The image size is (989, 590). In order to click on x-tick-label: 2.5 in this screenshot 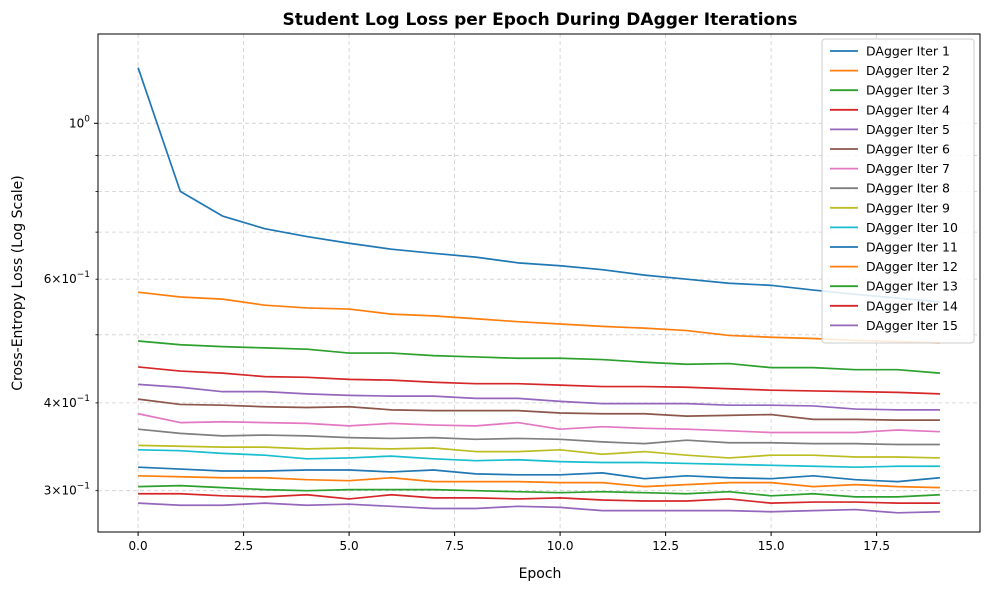, I will do `click(243, 546)`.